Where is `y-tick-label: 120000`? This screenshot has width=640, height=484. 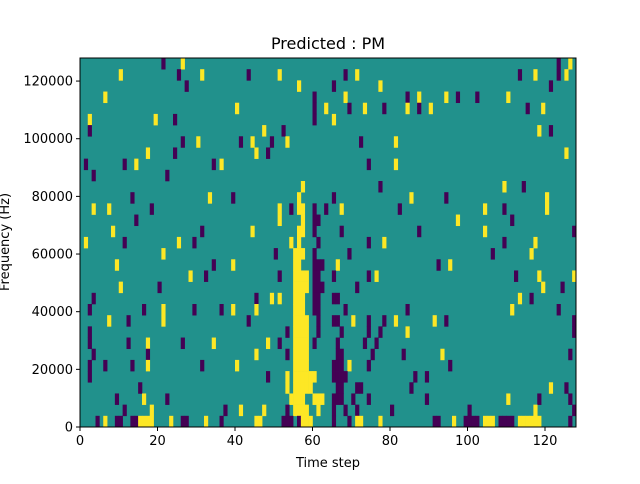 y-tick-label: 120000 is located at coordinates (48, 82).